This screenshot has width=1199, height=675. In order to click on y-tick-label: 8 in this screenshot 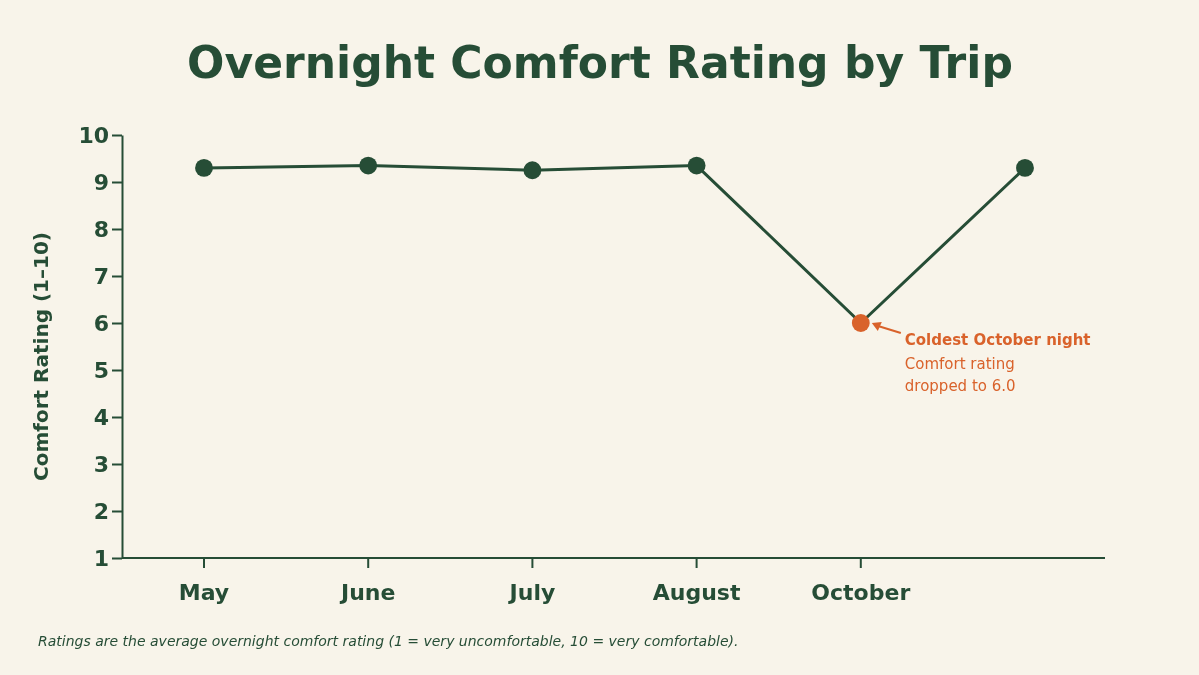, I will do `click(101, 229)`.